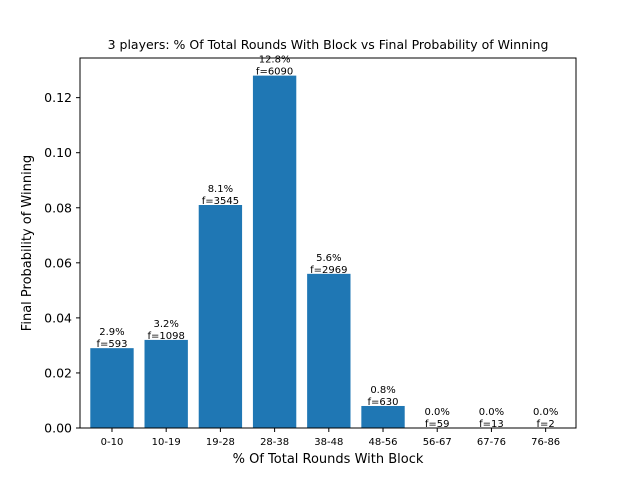 The height and width of the screenshot is (480, 640). What do you see at coordinates (546, 424) in the screenshot?
I see `bar-frequency-label: f=2` at bounding box center [546, 424].